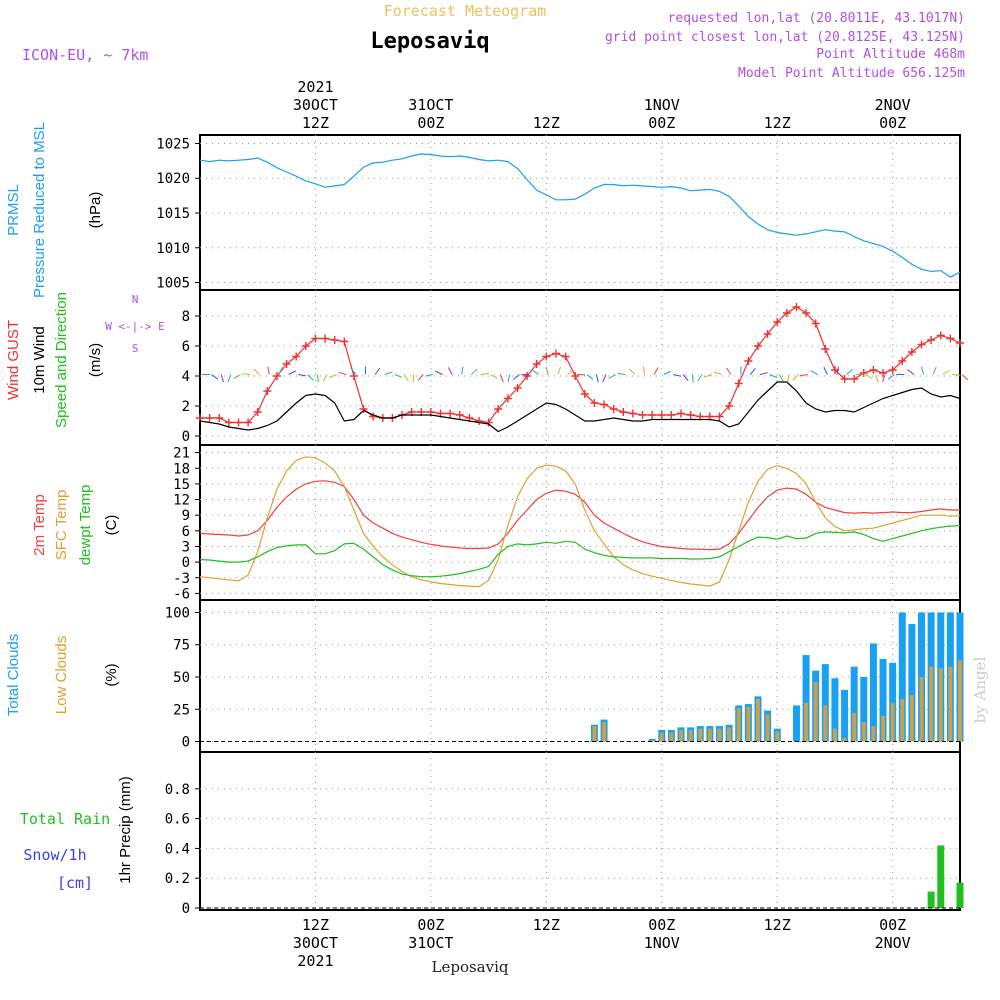 The image size is (1000, 1000). I want to click on precip-legend-label: [cm], so click(75, 883).